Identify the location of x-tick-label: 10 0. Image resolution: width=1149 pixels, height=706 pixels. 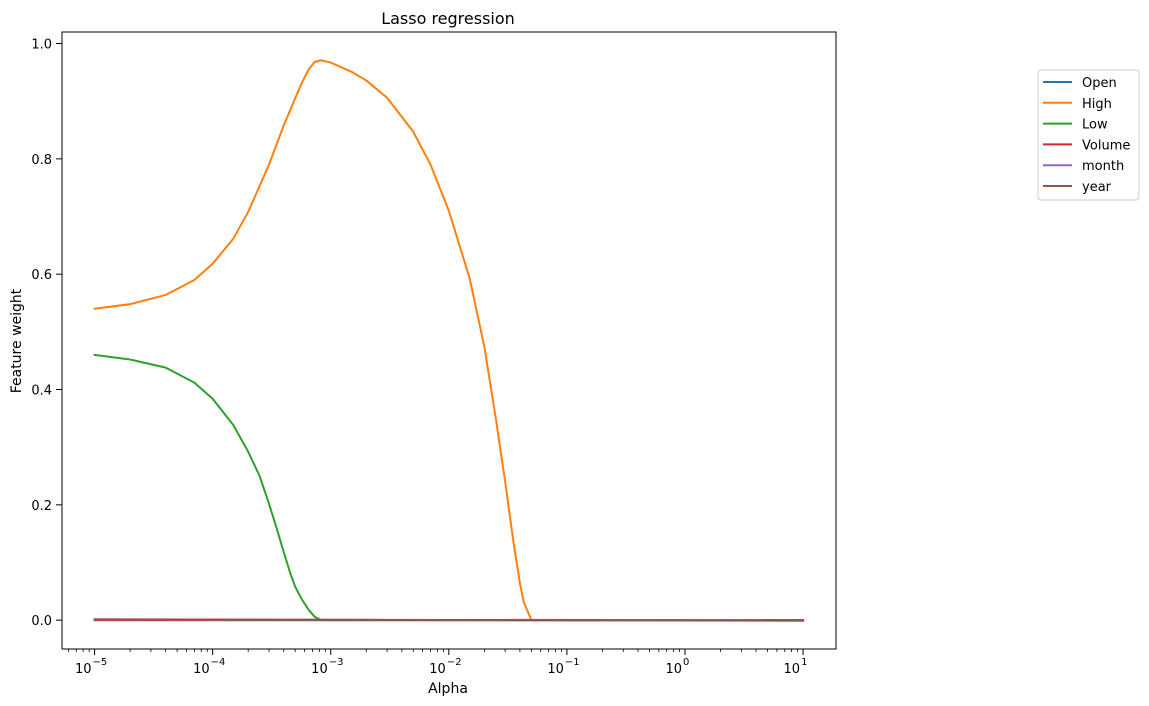
(677, 667).